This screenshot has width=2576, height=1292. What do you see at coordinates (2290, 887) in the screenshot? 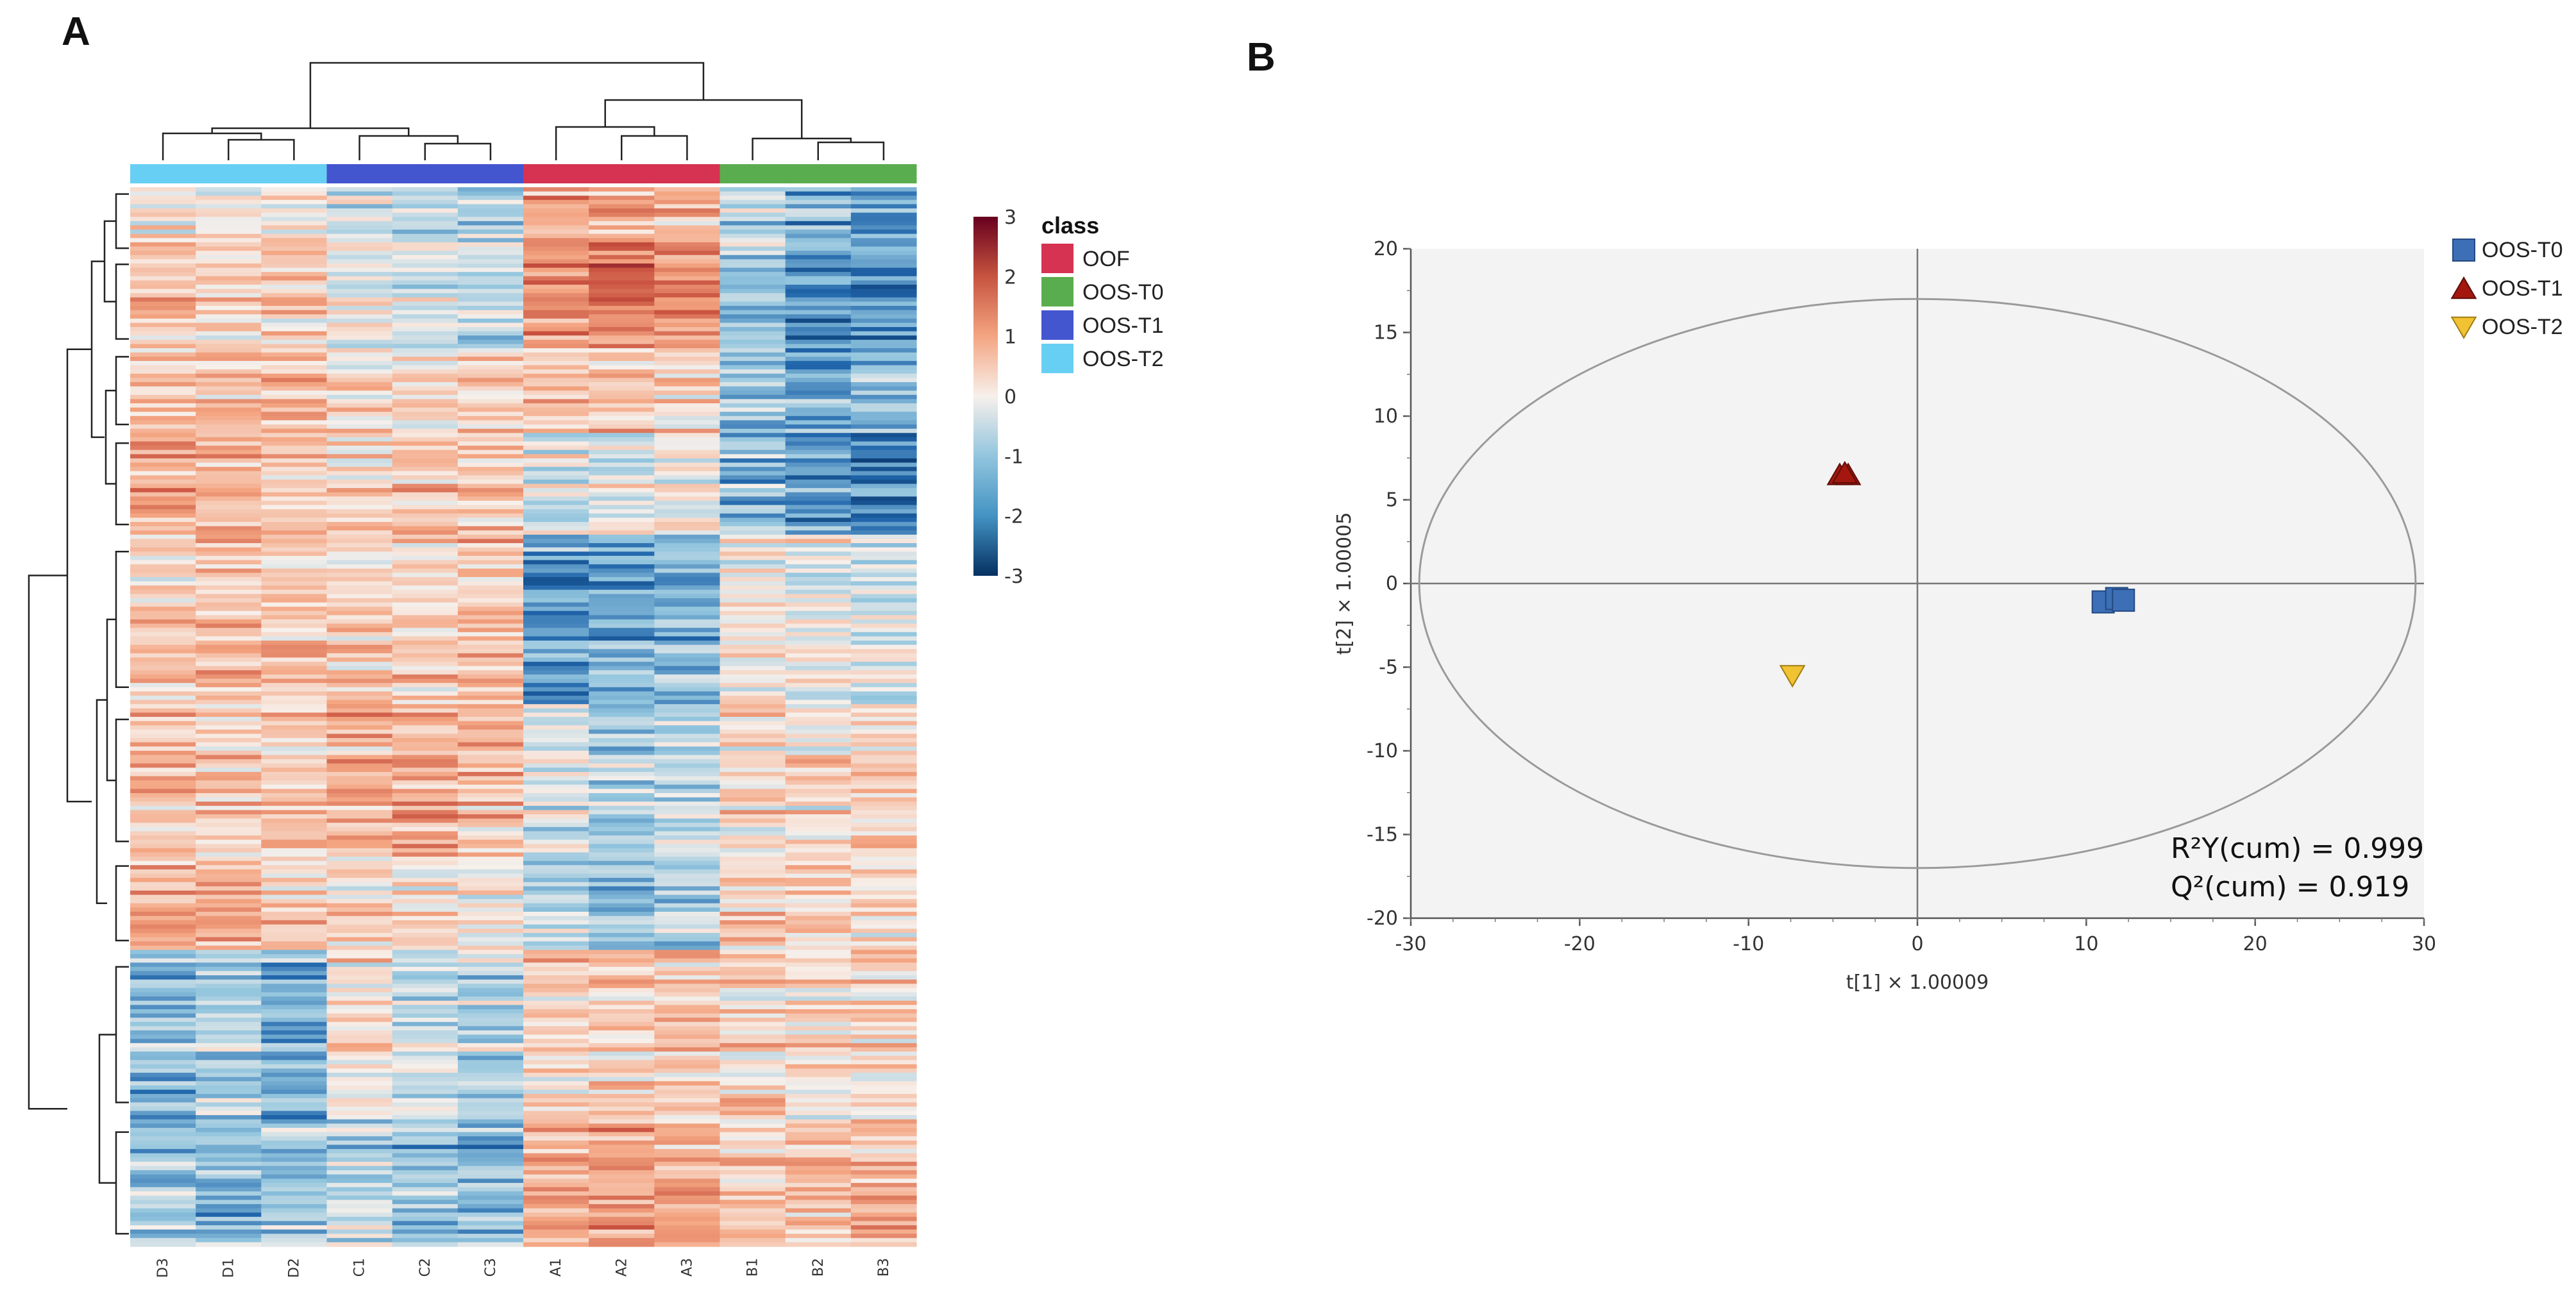
I see `q2-stat: Q²(cum) = 0.919` at bounding box center [2290, 887].